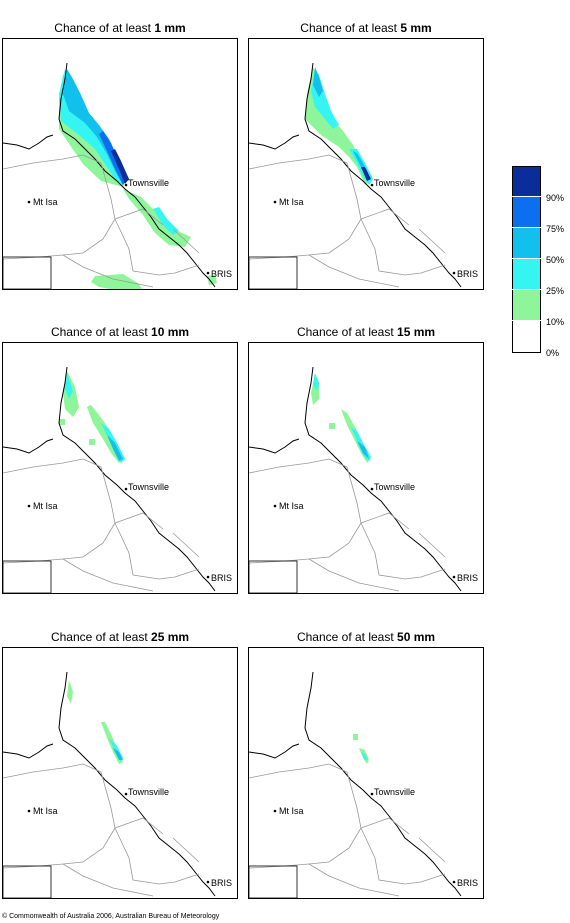 This screenshot has height=923, width=570. What do you see at coordinates (553, 353) in the screenshot?
I see `legend-label-0: 0%` at bounding box center [553, 353].